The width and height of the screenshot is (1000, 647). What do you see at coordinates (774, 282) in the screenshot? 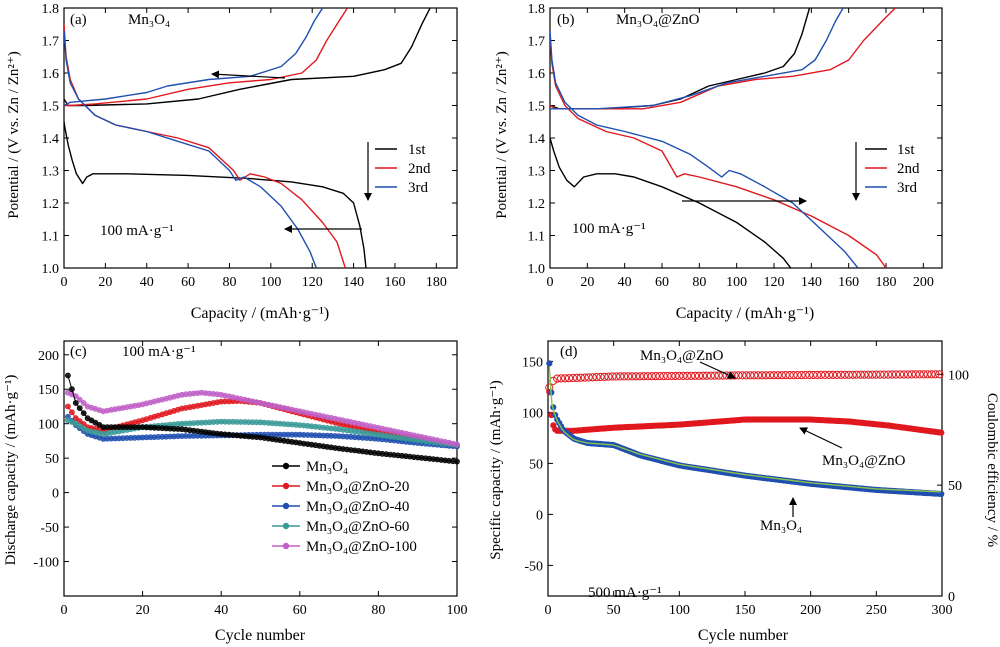
I see `x-tick-label: 120` at bounding box center [774, 282].